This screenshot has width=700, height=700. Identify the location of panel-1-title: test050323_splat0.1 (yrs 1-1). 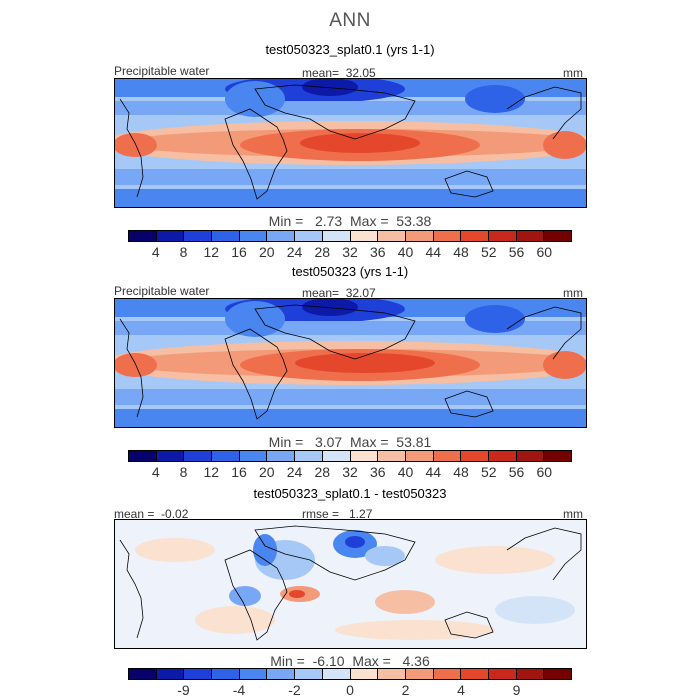
(350, 49).